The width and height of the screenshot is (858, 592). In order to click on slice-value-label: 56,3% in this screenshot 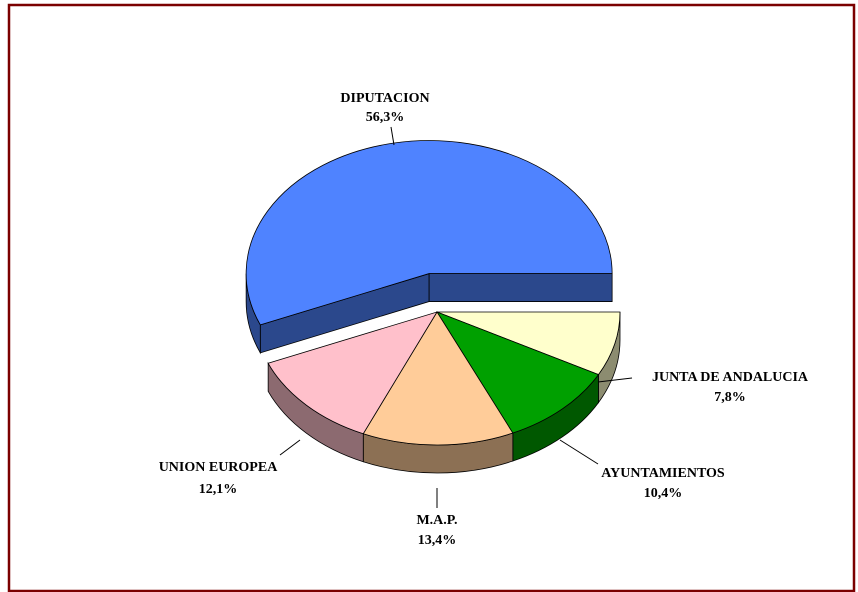, I will do `click(385, 117)`.